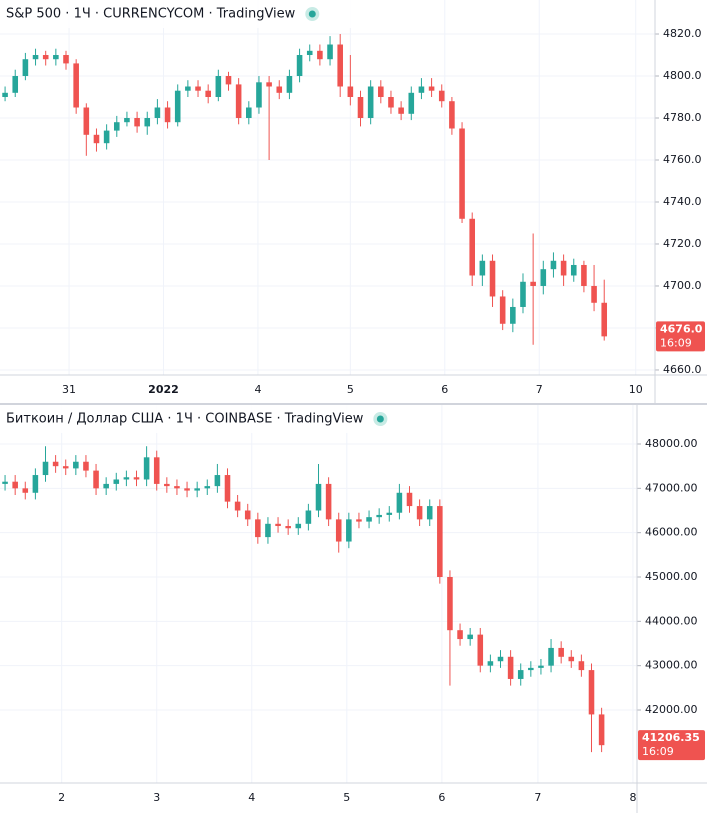 The height and width of the screenshot is (813, 707). Describe the element at coordinates (671, 709) in the screenshot. I see `y-tick-label: 42000.00` at that location.